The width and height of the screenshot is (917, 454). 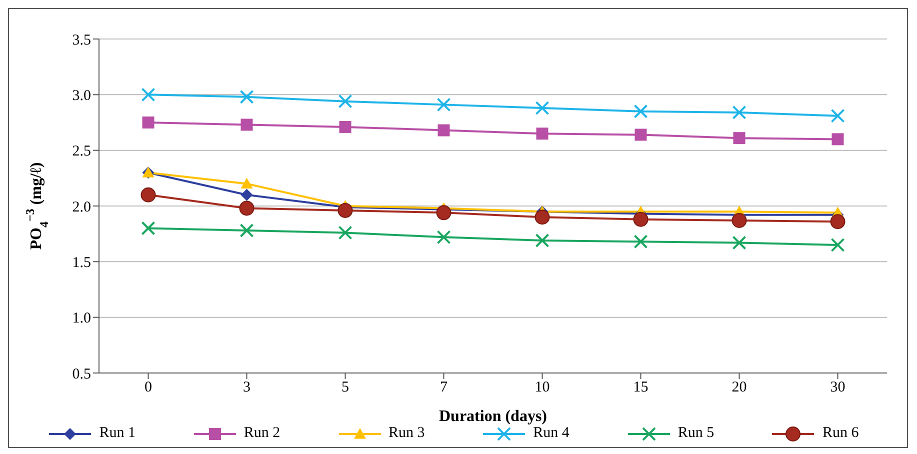 I want to click on x-tick-label: 30, so click(x=838, y=388).